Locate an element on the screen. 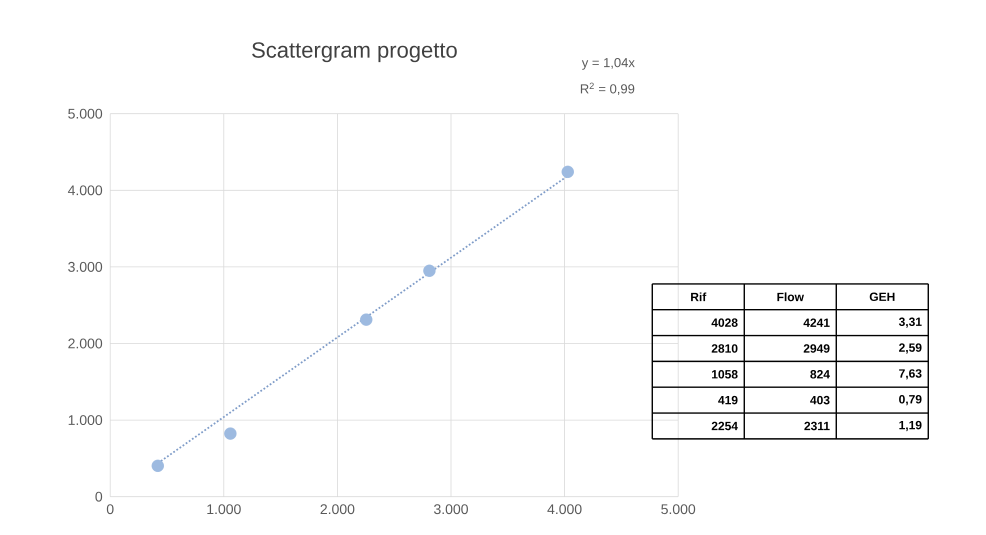 This screenshot has height=535, width=986. text: 2,59 is located at coordinates (910, 348).